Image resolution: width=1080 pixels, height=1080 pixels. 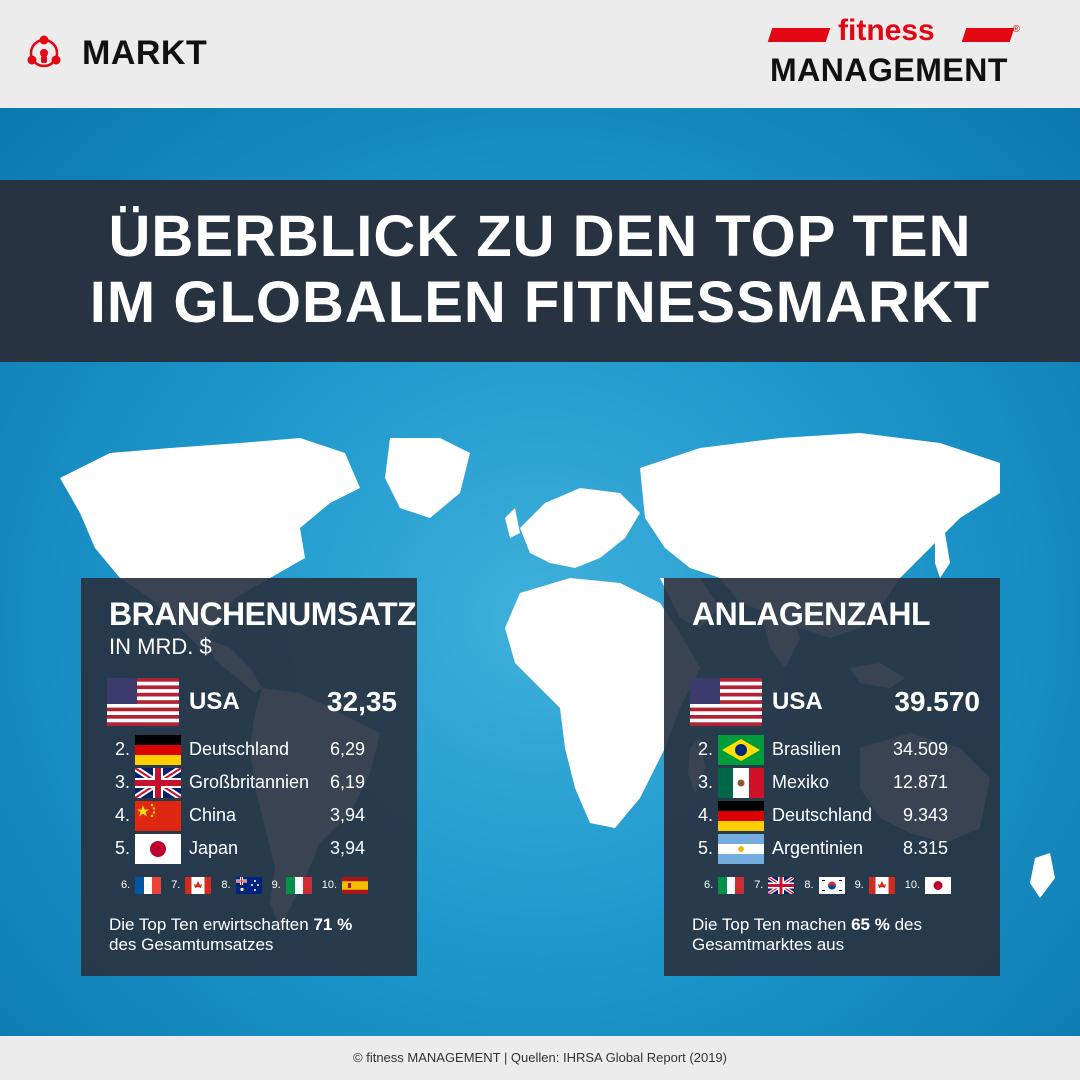 I want to click on category-label: MARKT, so click(x=115, y=53).